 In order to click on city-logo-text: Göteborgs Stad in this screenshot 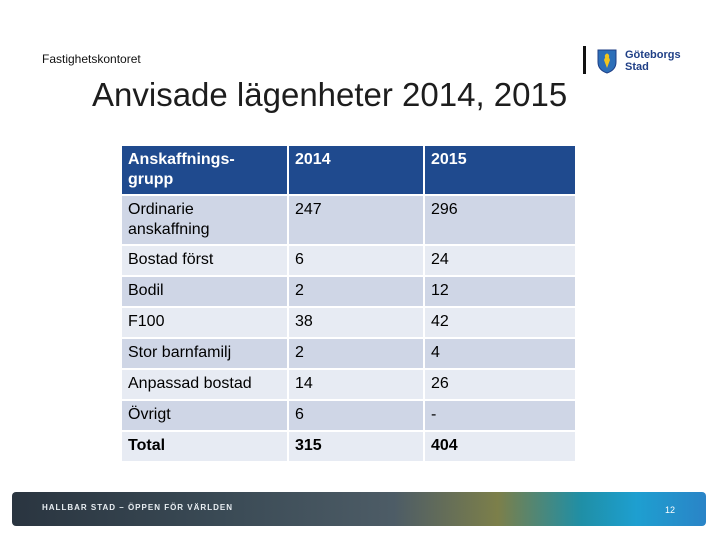, I will do `click(653, 61)`.